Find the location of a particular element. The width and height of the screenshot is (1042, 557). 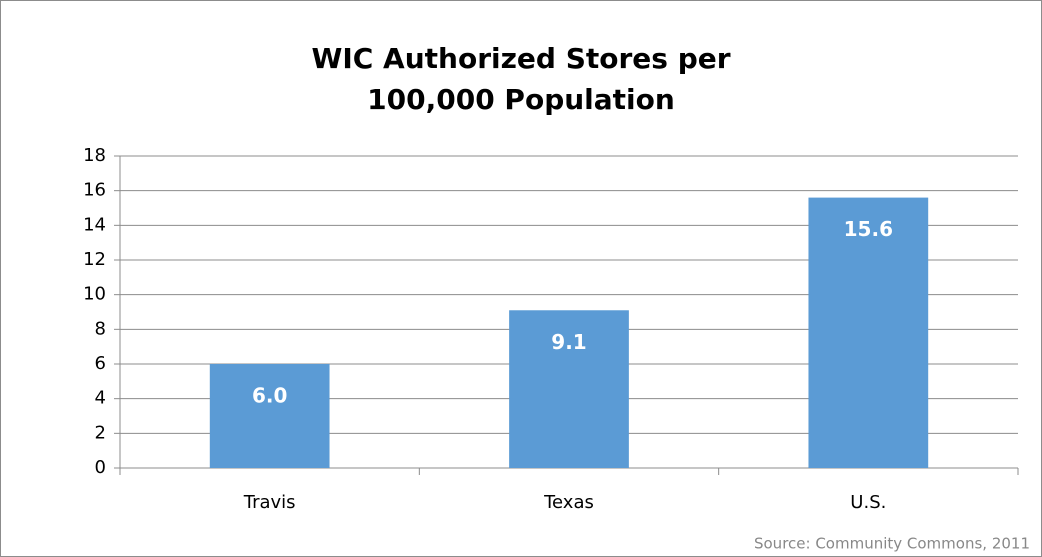

y-tick-label: 6 is located at coordinates (100, 363).